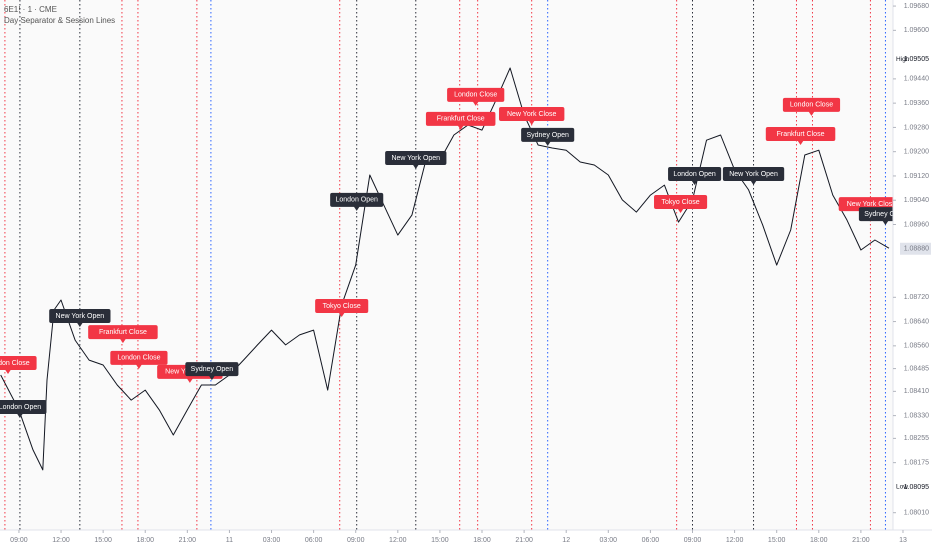 Image resolution: width=932 pixels, height=550 pixels. Describe the element at coordinates (916, 30) in the screenshot. I see `y-tick-label: 1.09600` at that location.